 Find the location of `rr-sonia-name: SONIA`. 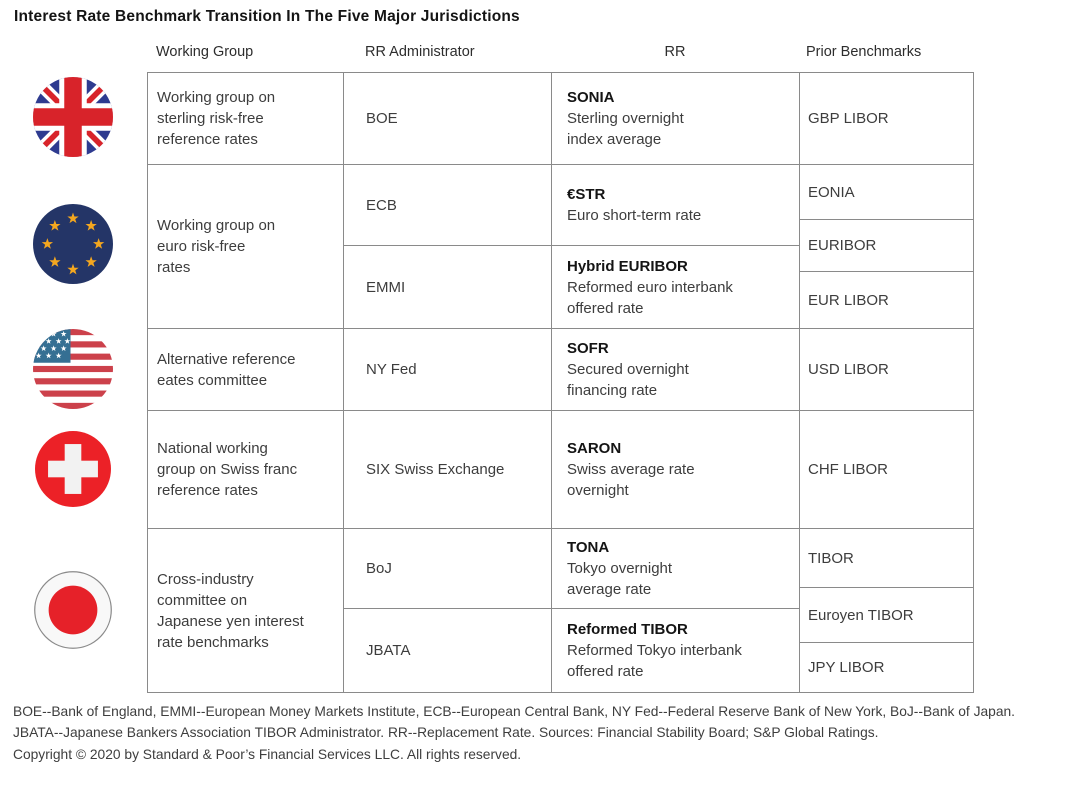

rr-sonia-name: SONIA is located at coordinates (591, 97).